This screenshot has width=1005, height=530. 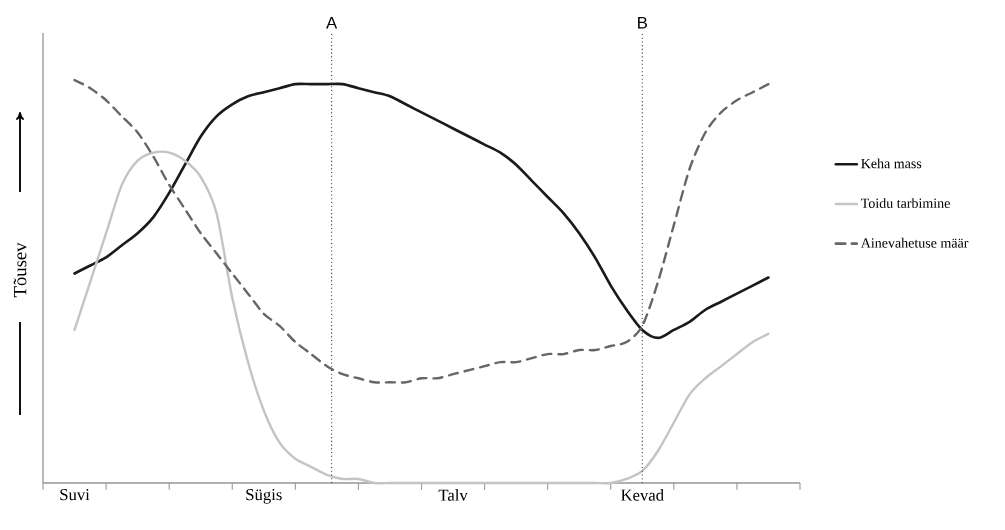 I want to click on x-tick-label: Suvi, so click(x=75, y=495).